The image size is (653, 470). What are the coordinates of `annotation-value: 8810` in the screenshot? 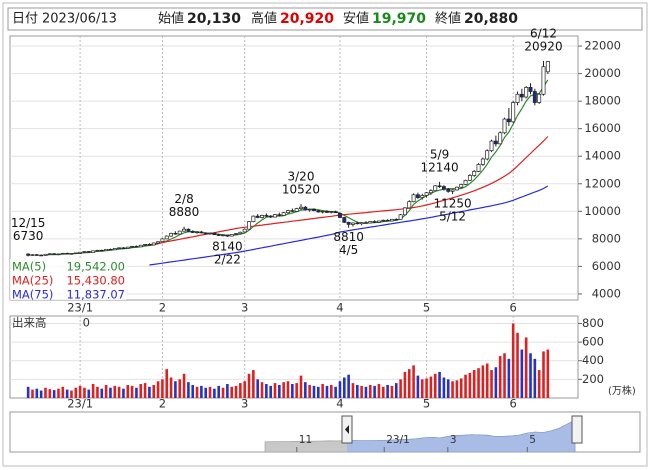 It's located at (348, 237).